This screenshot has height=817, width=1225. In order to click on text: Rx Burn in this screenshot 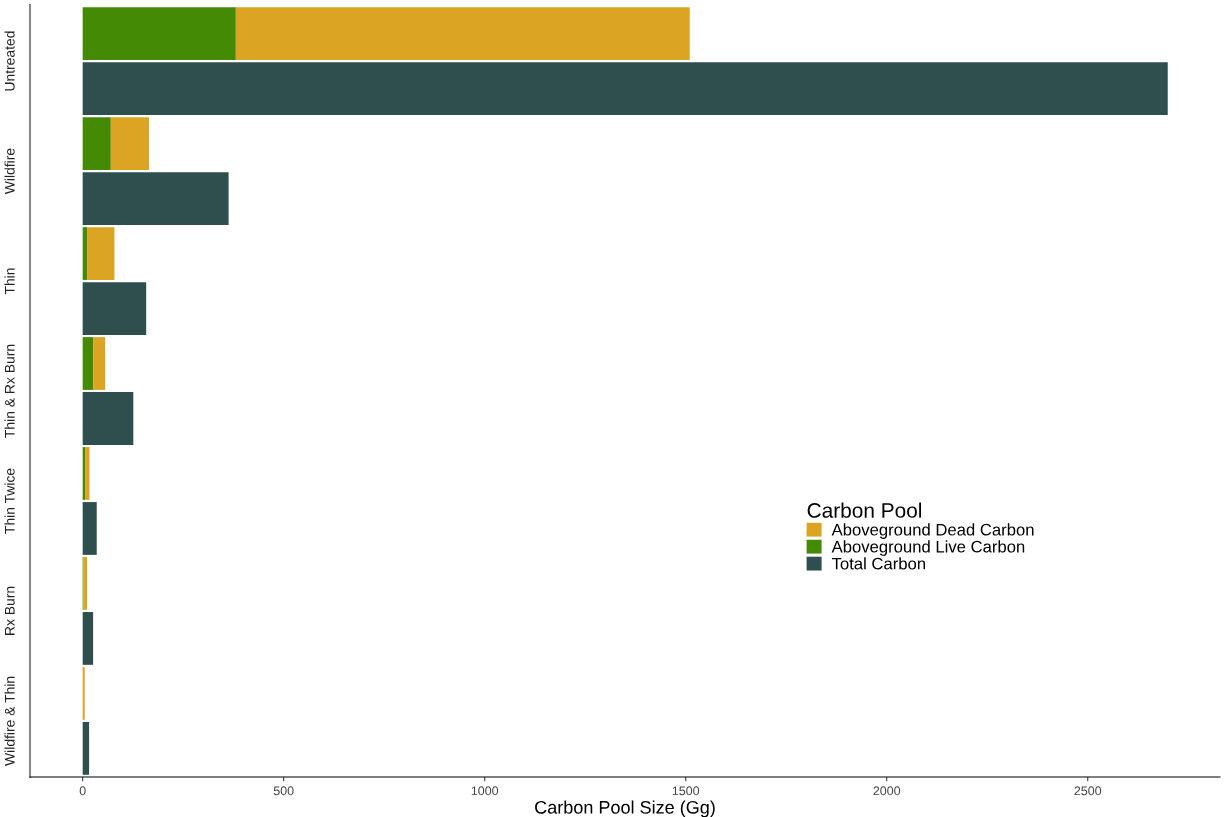, I will do `click(10, 610)`.